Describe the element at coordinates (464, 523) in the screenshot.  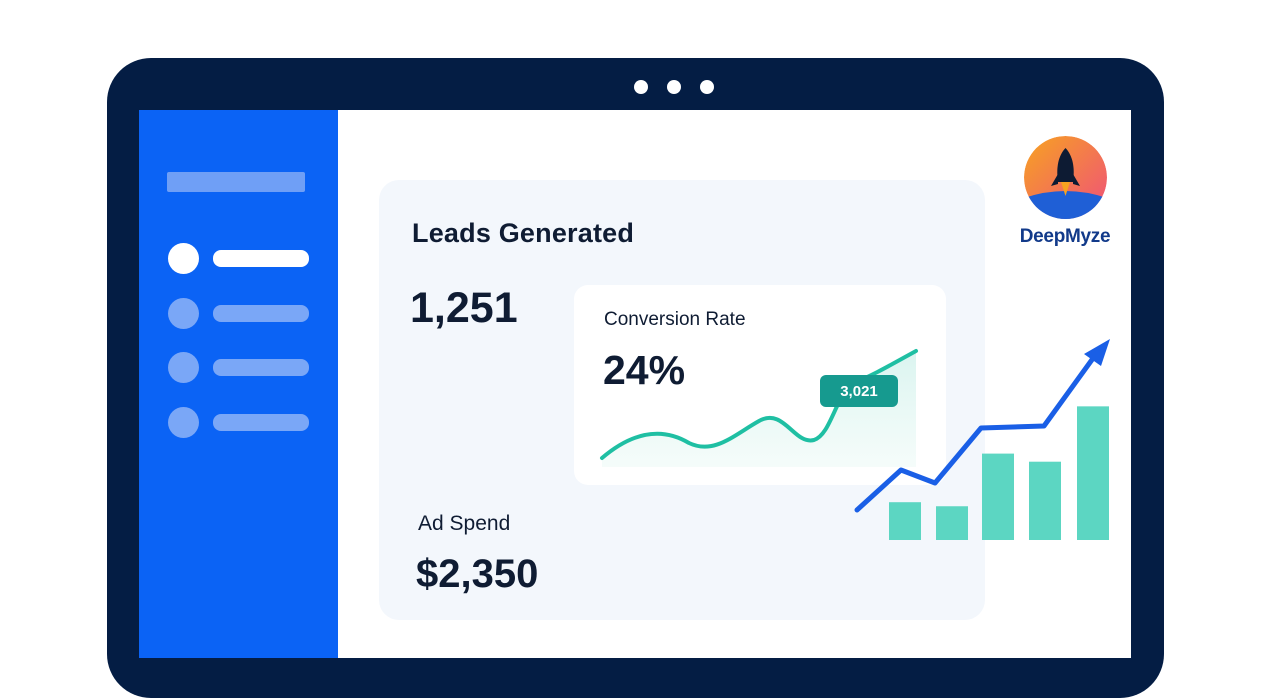
I see `ad-spend-label: Ad Spend` at that location.